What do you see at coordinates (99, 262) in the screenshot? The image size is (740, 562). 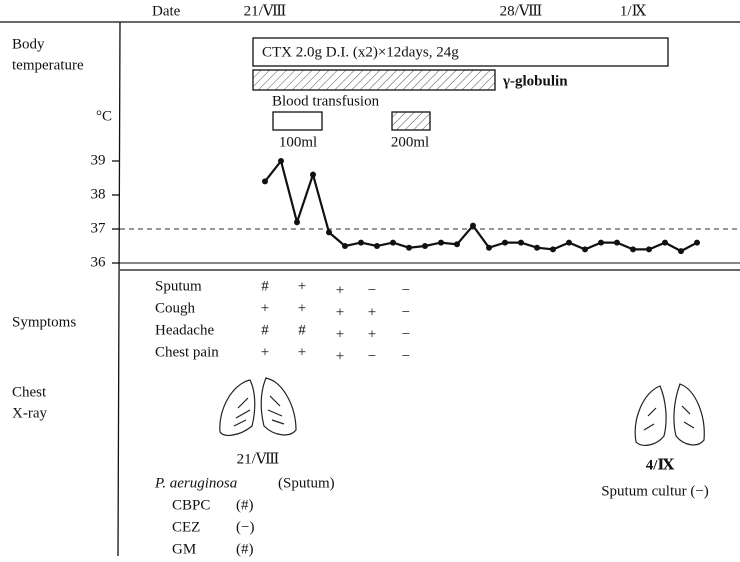 I see `y-tick-label: 36` at bounding box center [99, 262].